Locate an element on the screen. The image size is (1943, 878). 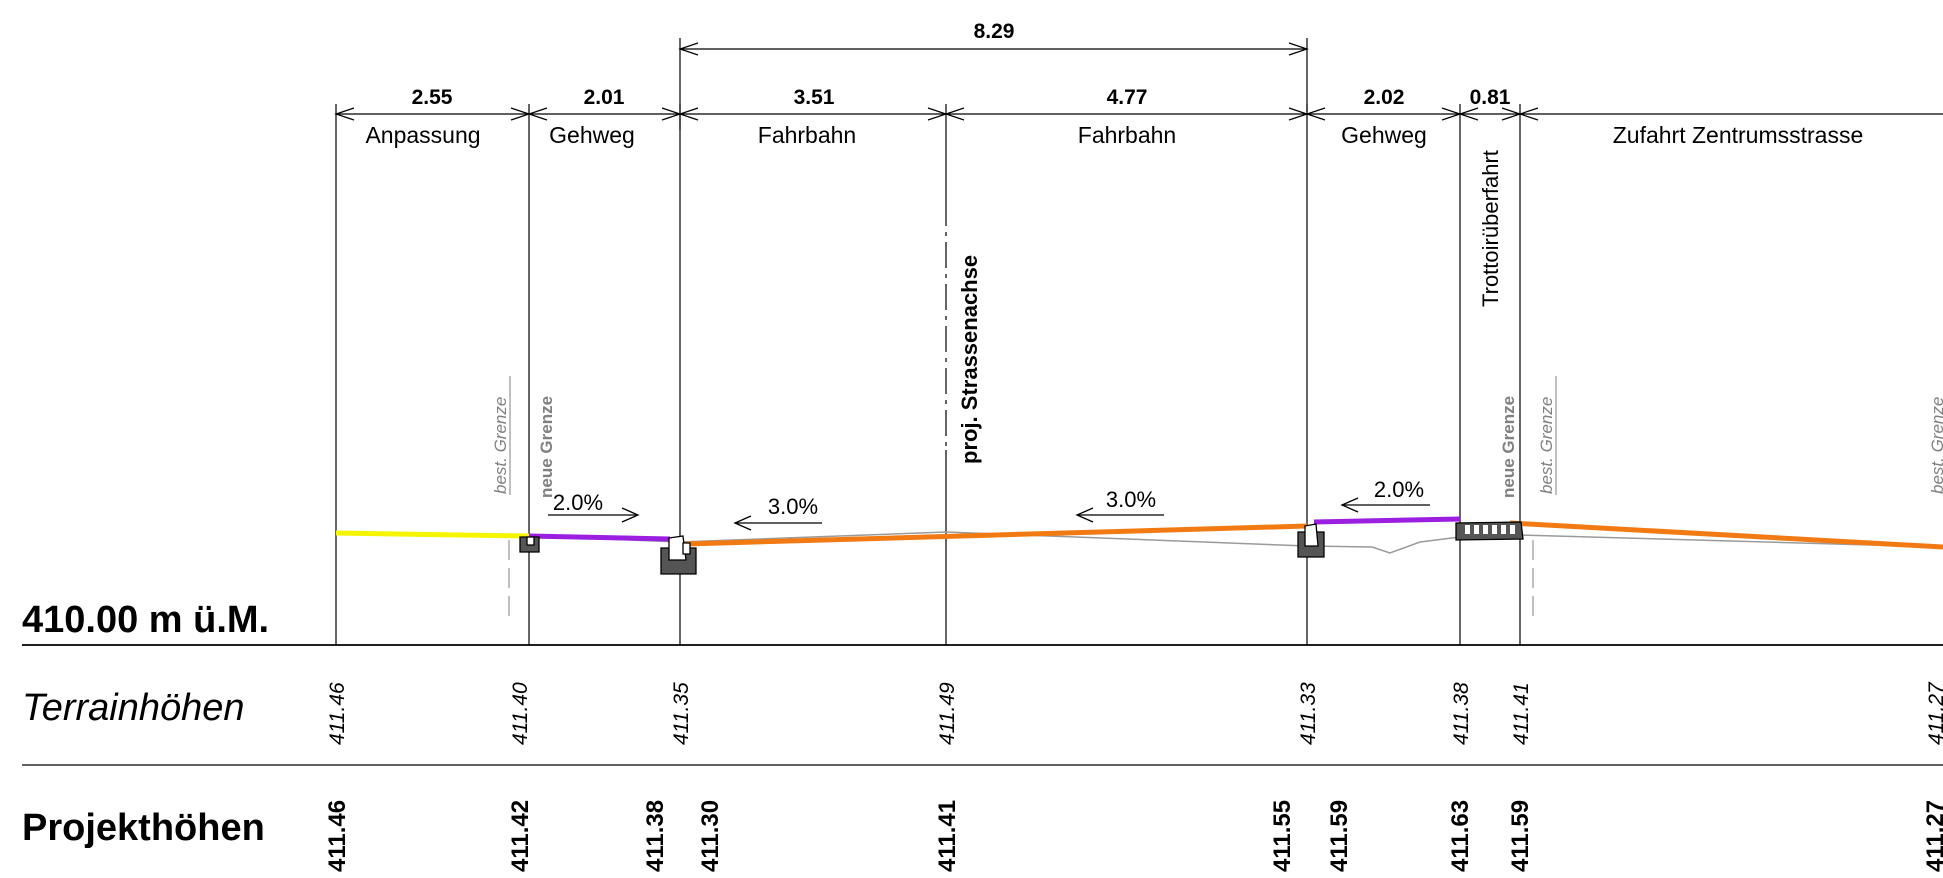
project-height: 411.63 is located at coordinates (1460, 836).